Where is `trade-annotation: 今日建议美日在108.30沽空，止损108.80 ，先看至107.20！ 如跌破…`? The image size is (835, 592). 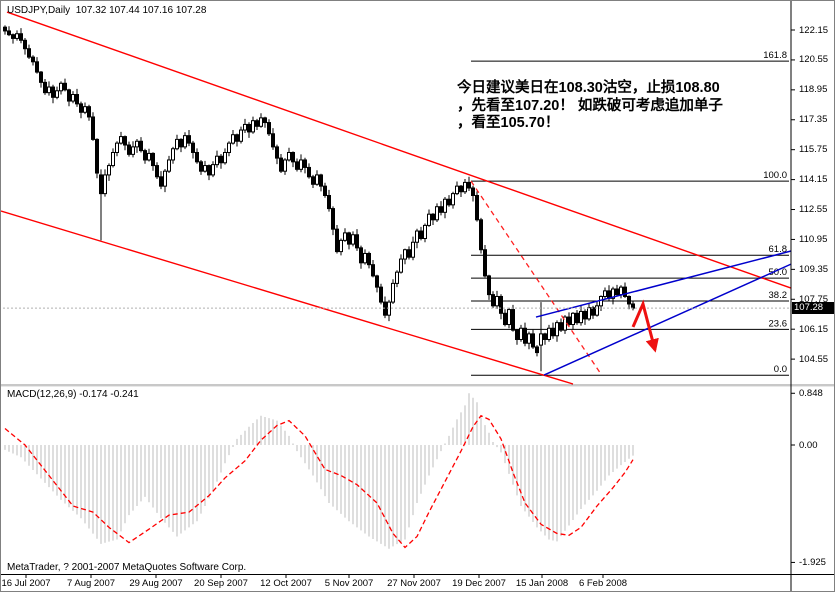 trade-annotation: 今日建议美日在108.30沽空，止损108.80 ，先看至107.20！ 如跌破… is located at coordinates (622, 106).